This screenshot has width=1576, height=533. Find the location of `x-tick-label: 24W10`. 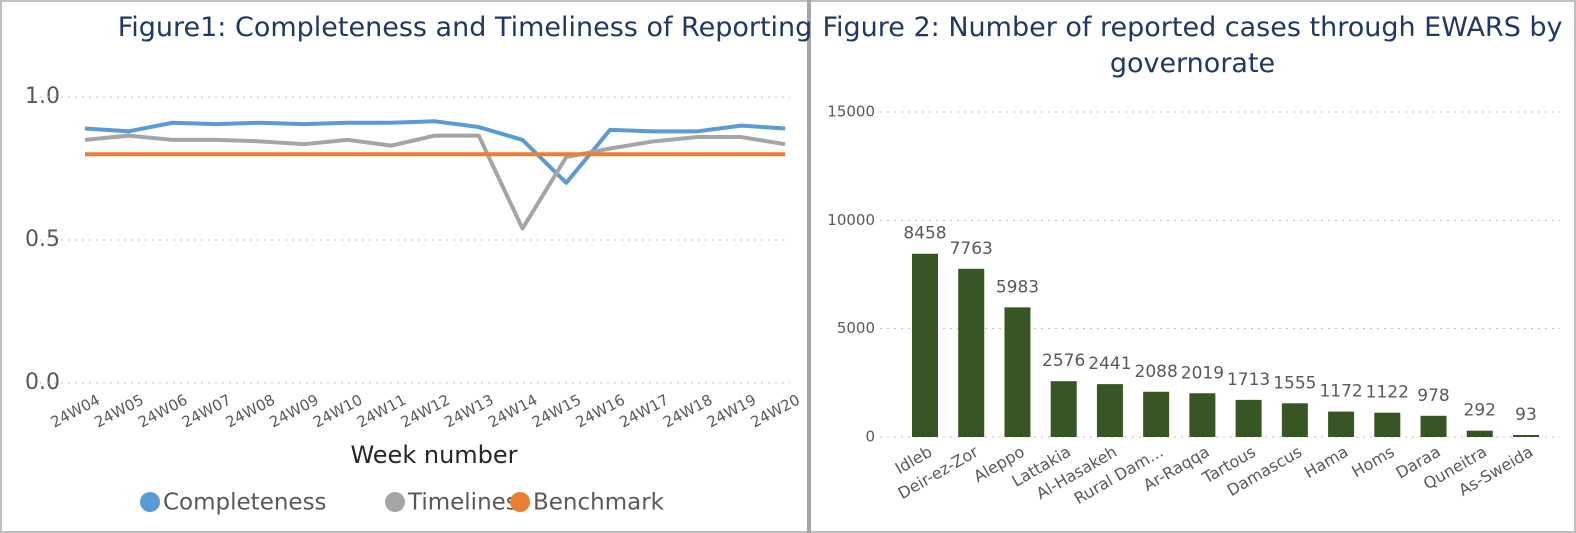

x-tick-label: 24W10 is located at coordinates (337, 411).